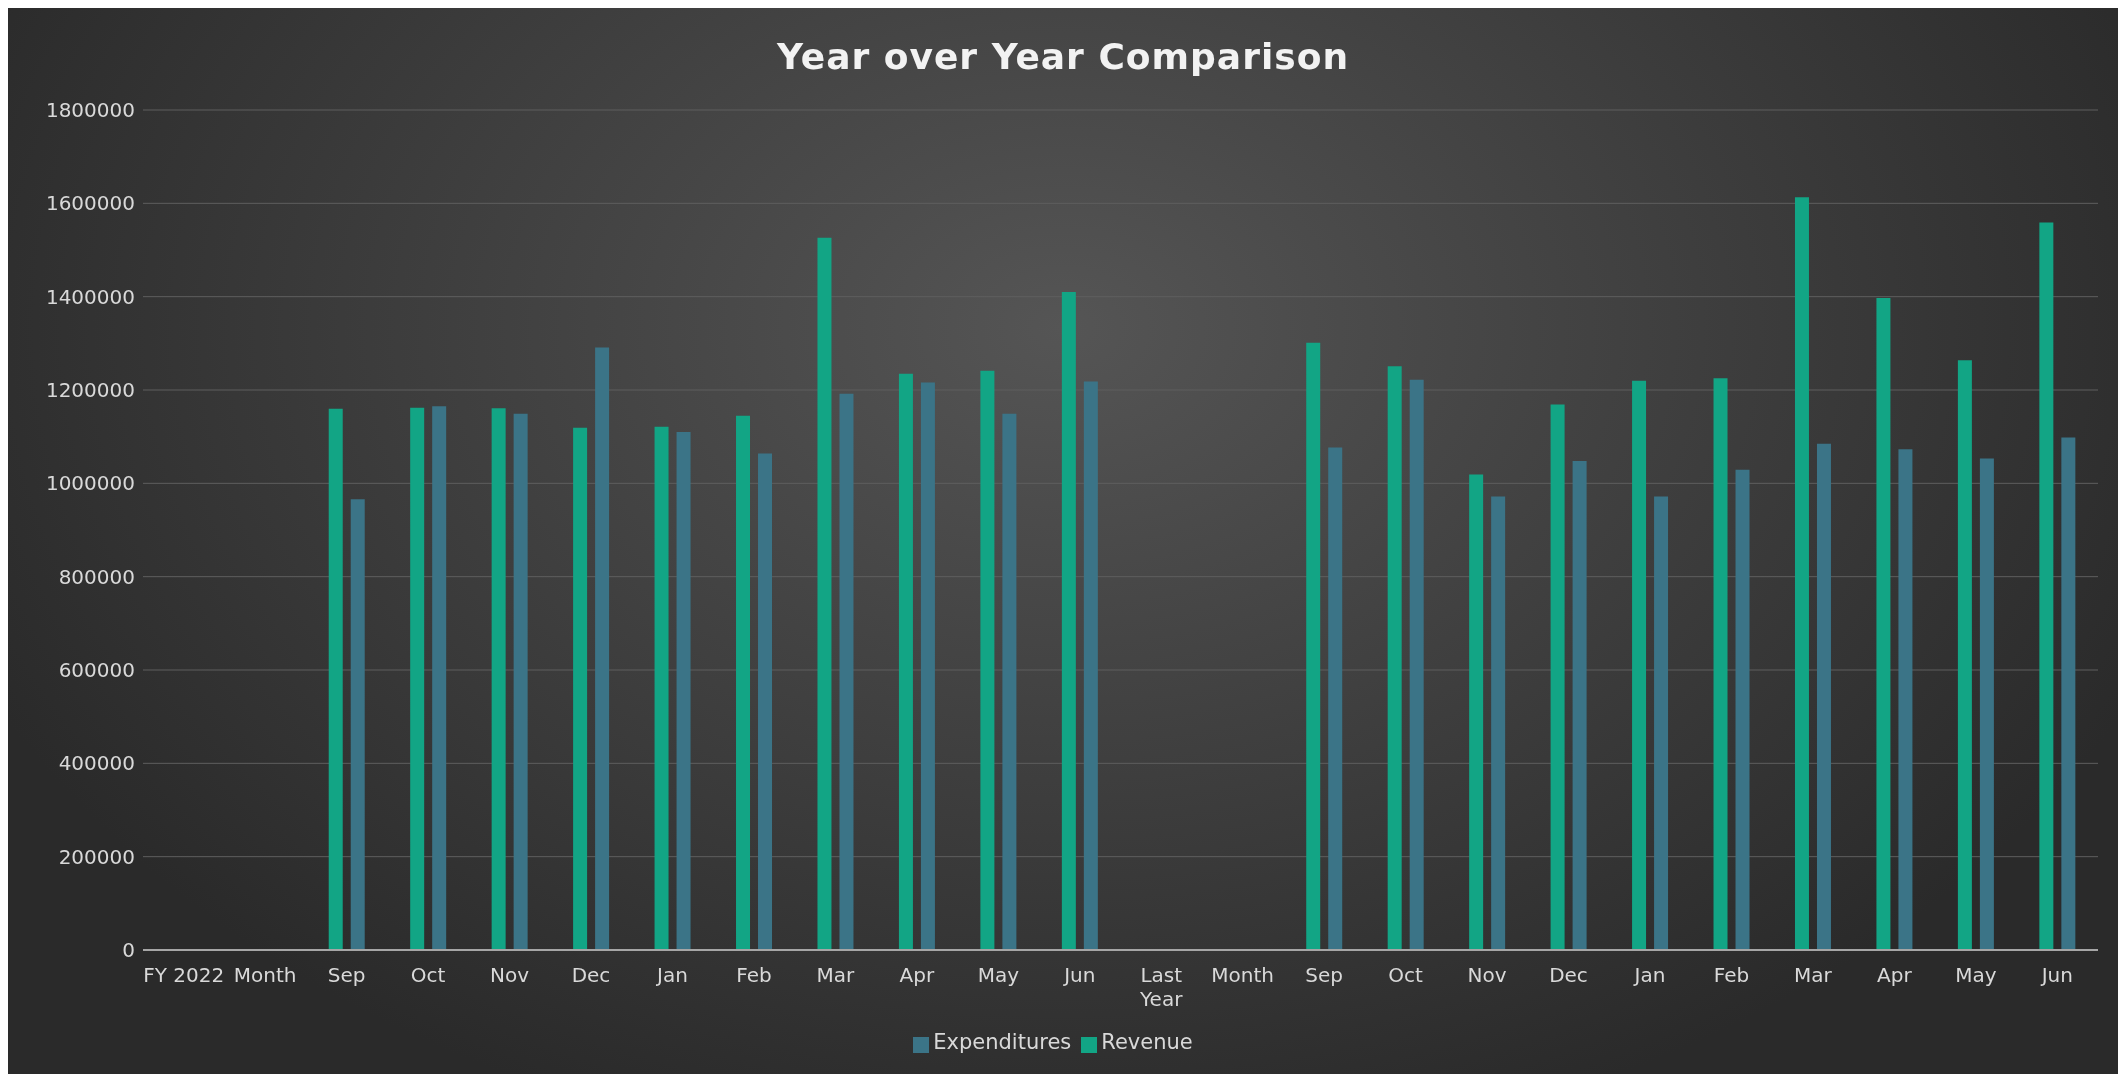  I want to click on y-tick-label: 1800000, so click(90, 110).